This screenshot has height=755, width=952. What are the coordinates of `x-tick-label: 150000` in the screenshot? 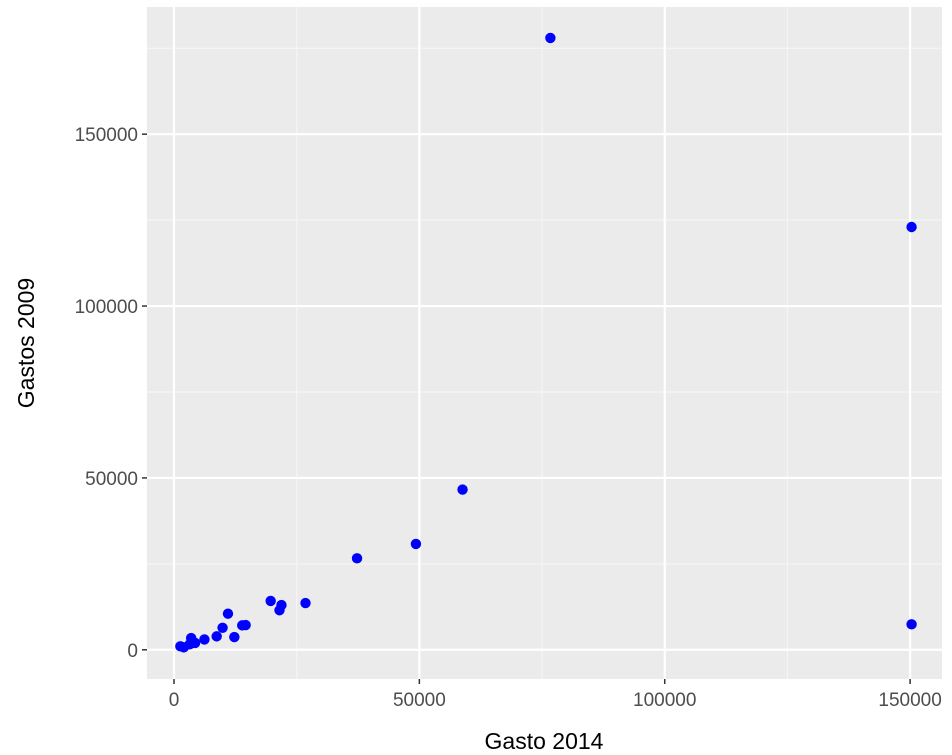 It's located at (909, 700).